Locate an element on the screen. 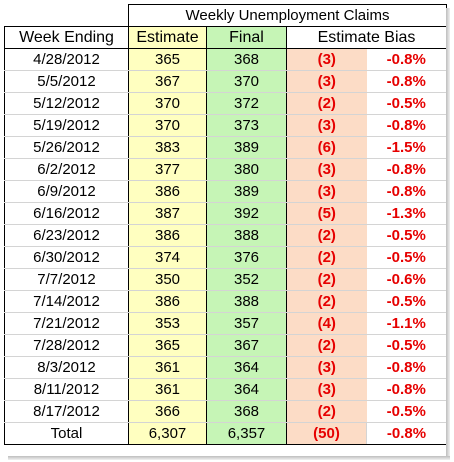 Image resolution: width=454 pixels, height=462 pixels. bias-percent-cell: -0.6% is located at coordinates (407, 279).